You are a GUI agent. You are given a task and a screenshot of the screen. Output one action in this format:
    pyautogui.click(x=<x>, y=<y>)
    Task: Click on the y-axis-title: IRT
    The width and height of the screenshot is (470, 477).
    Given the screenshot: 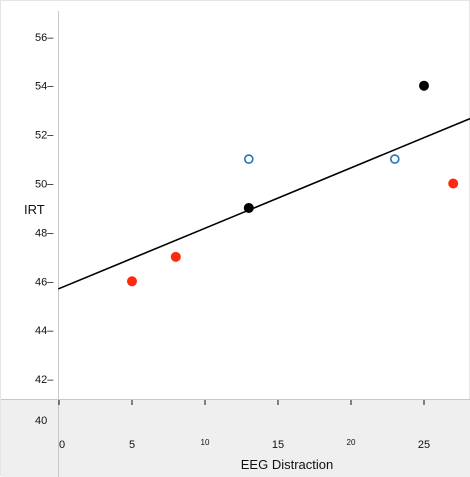 What is the action you would take?
    pyautogui.click(x=34, y=209)
    